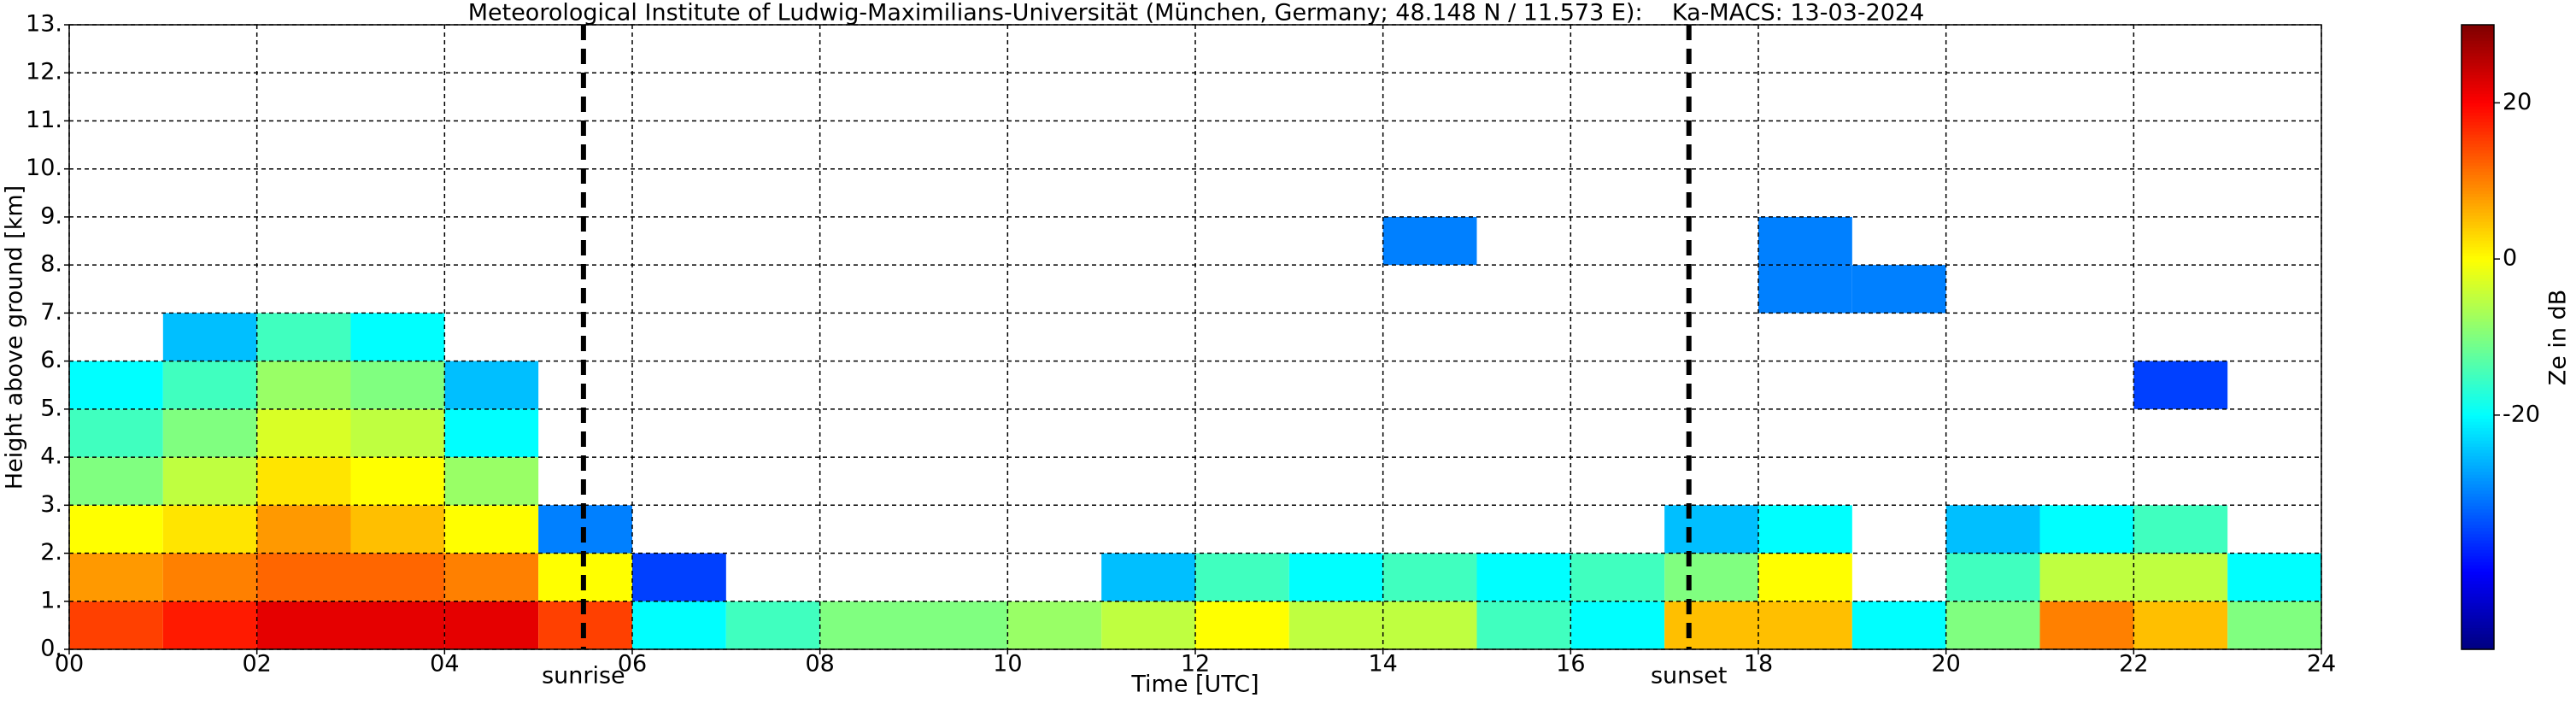 The image size is (2576, 704). Describe the element at coordinates (44, 72) in the screenshot. I see `y-tick-label: 12.` at that location.